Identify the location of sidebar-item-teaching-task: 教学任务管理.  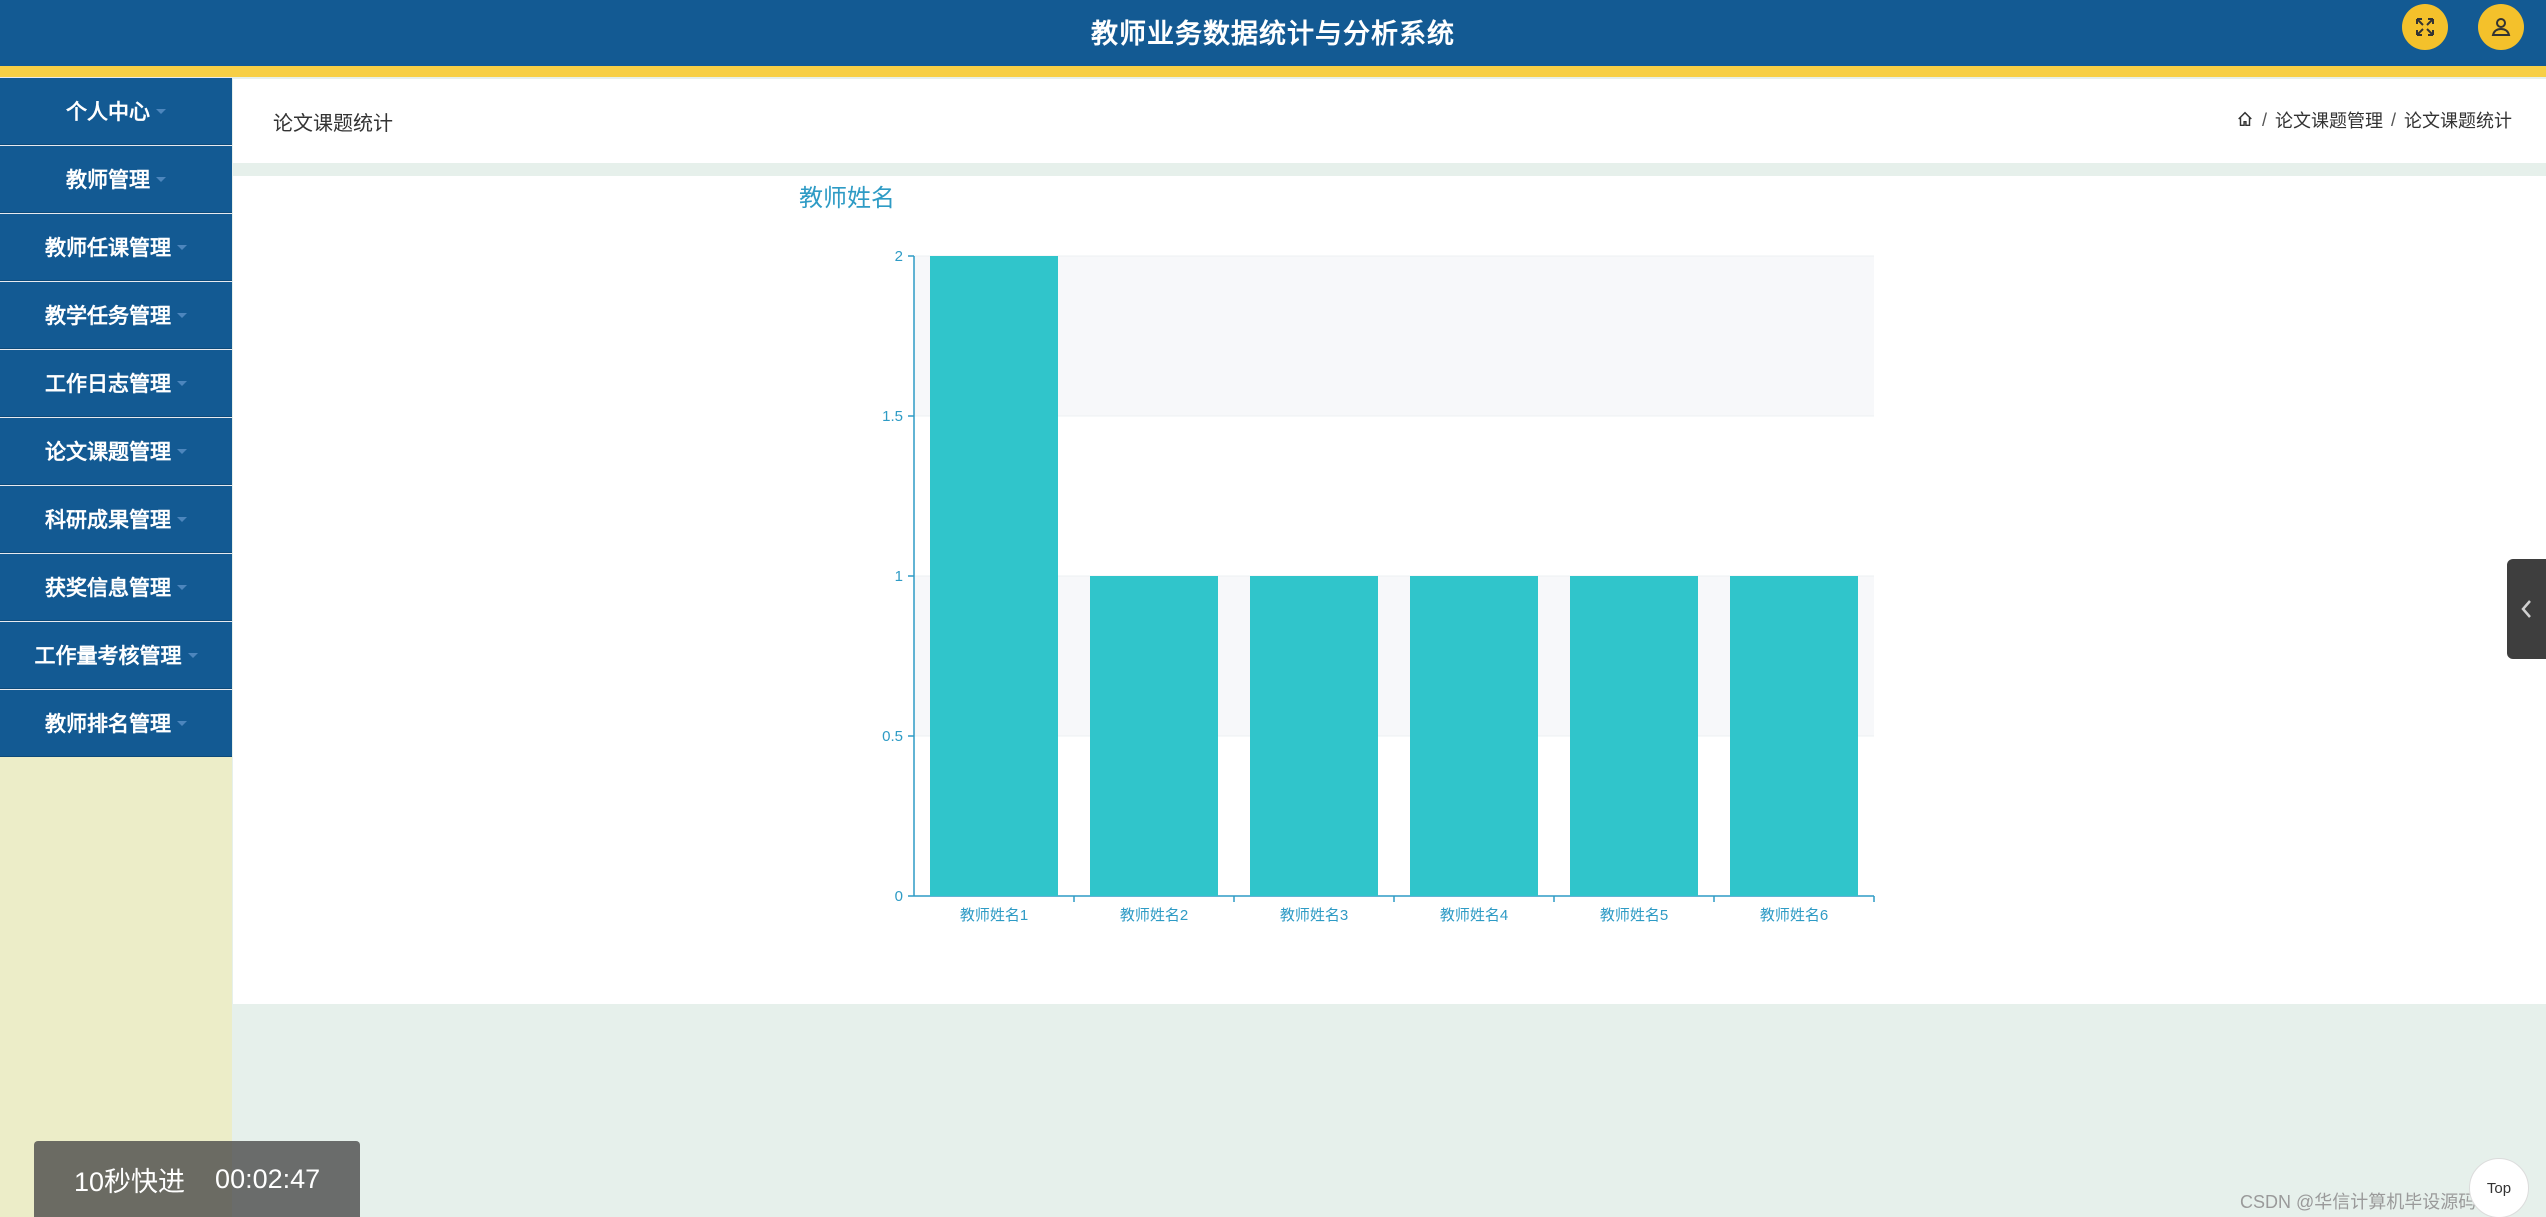
(116, 315).